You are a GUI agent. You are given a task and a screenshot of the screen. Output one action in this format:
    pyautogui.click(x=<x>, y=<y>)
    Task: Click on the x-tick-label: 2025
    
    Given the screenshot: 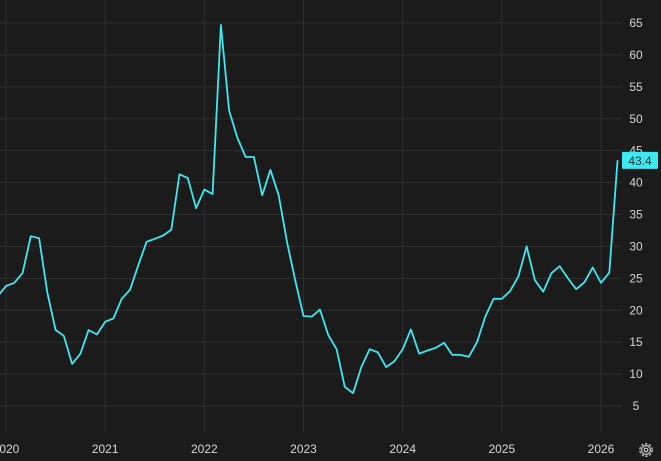 What is the action you would take?
    pyautogui.click(x=501, y=449)
    